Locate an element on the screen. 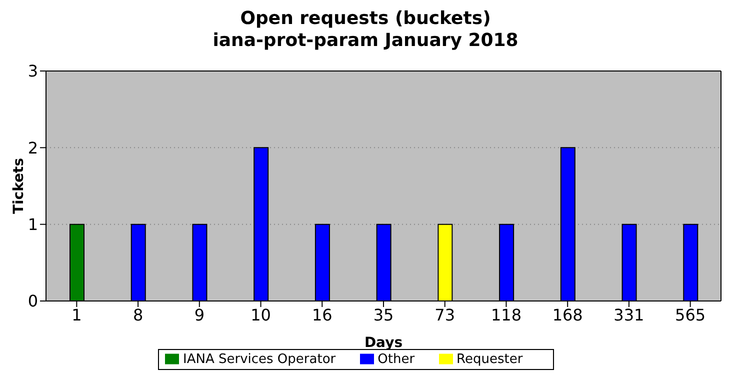  x-axis-title: Days is located at coordinates (383, 343).